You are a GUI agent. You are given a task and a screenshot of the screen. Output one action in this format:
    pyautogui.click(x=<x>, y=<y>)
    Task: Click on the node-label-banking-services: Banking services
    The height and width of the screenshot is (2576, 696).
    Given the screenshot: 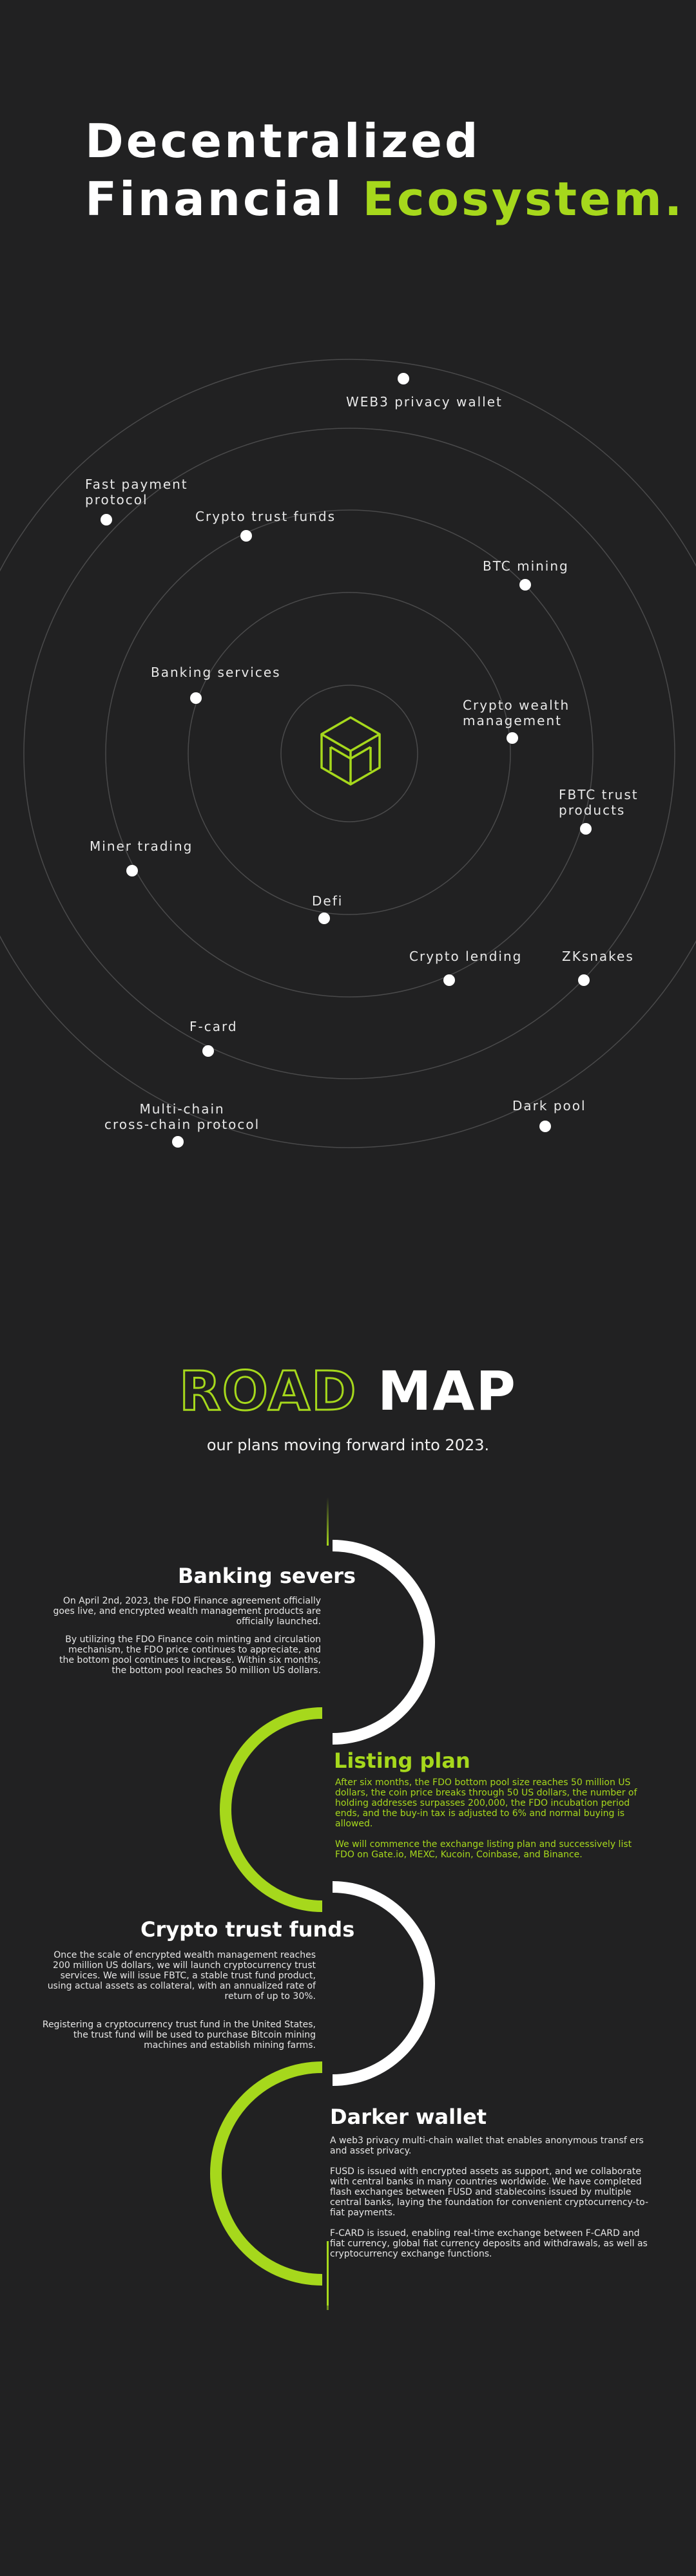 What is the action you would take?
    pyautogui.click(x=216, y=673)
    